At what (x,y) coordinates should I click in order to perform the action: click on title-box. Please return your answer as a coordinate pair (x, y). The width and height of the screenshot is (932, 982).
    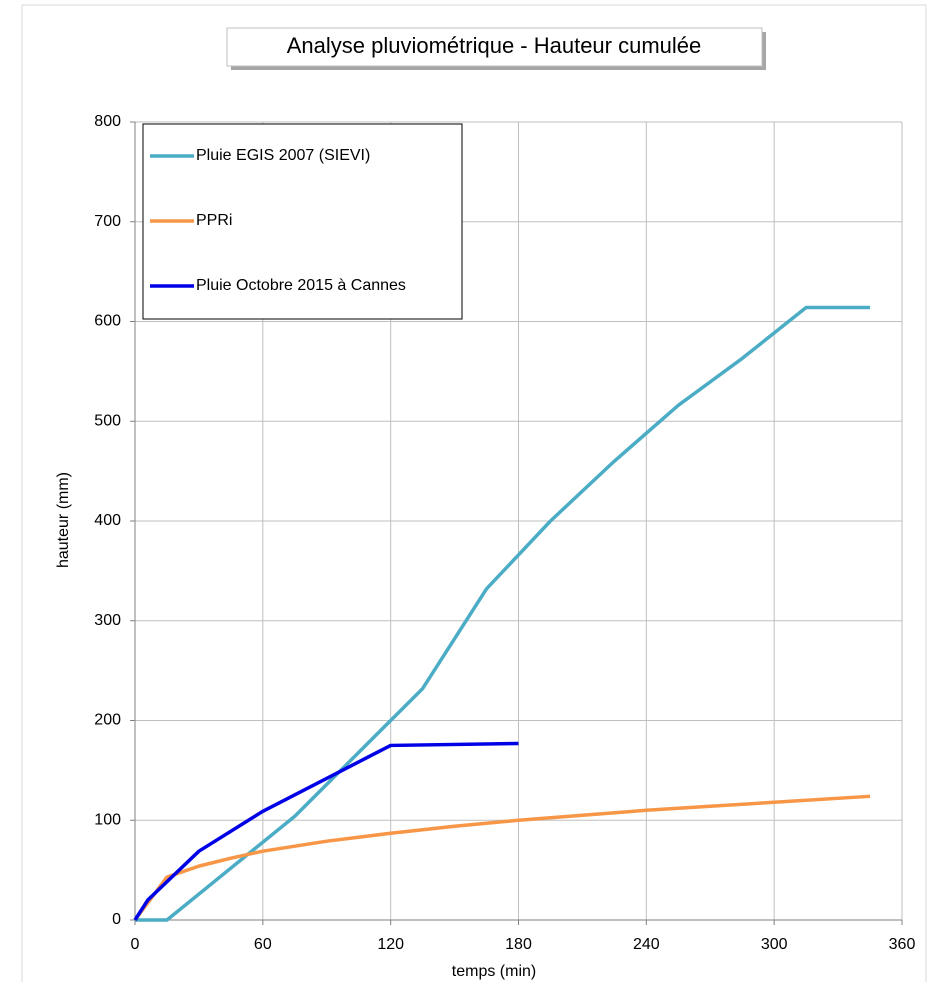
    Looking at the image, I should click on (494, 47).